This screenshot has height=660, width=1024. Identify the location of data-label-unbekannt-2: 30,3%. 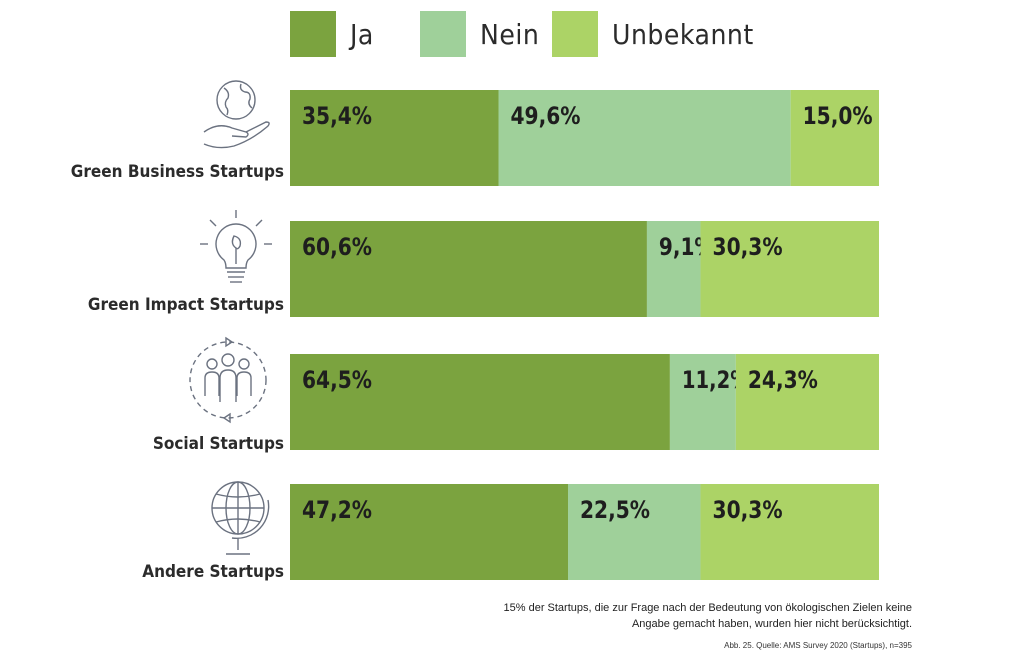
(748, 247).